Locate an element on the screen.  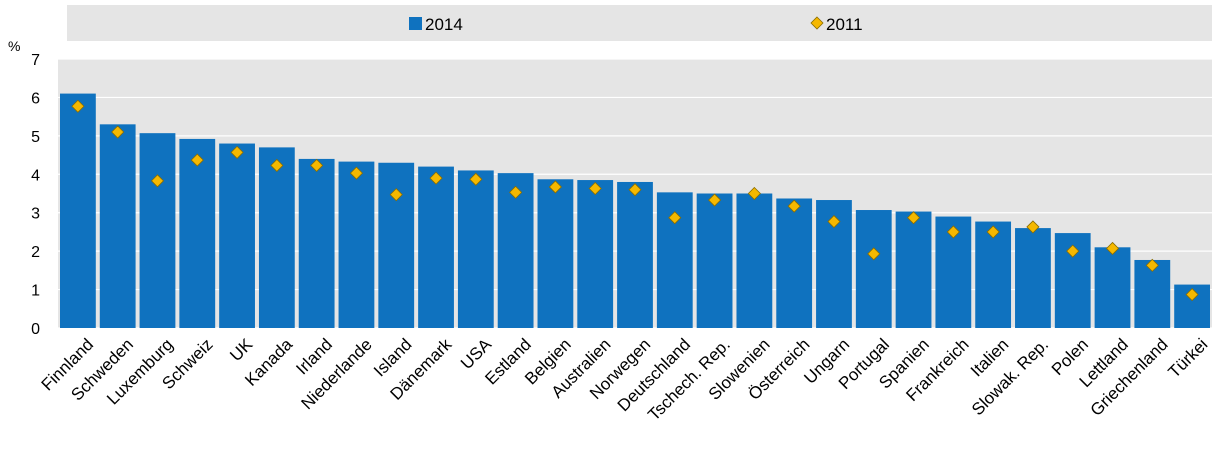
y-tick-label: 2 is located at coordinates (35, 252).